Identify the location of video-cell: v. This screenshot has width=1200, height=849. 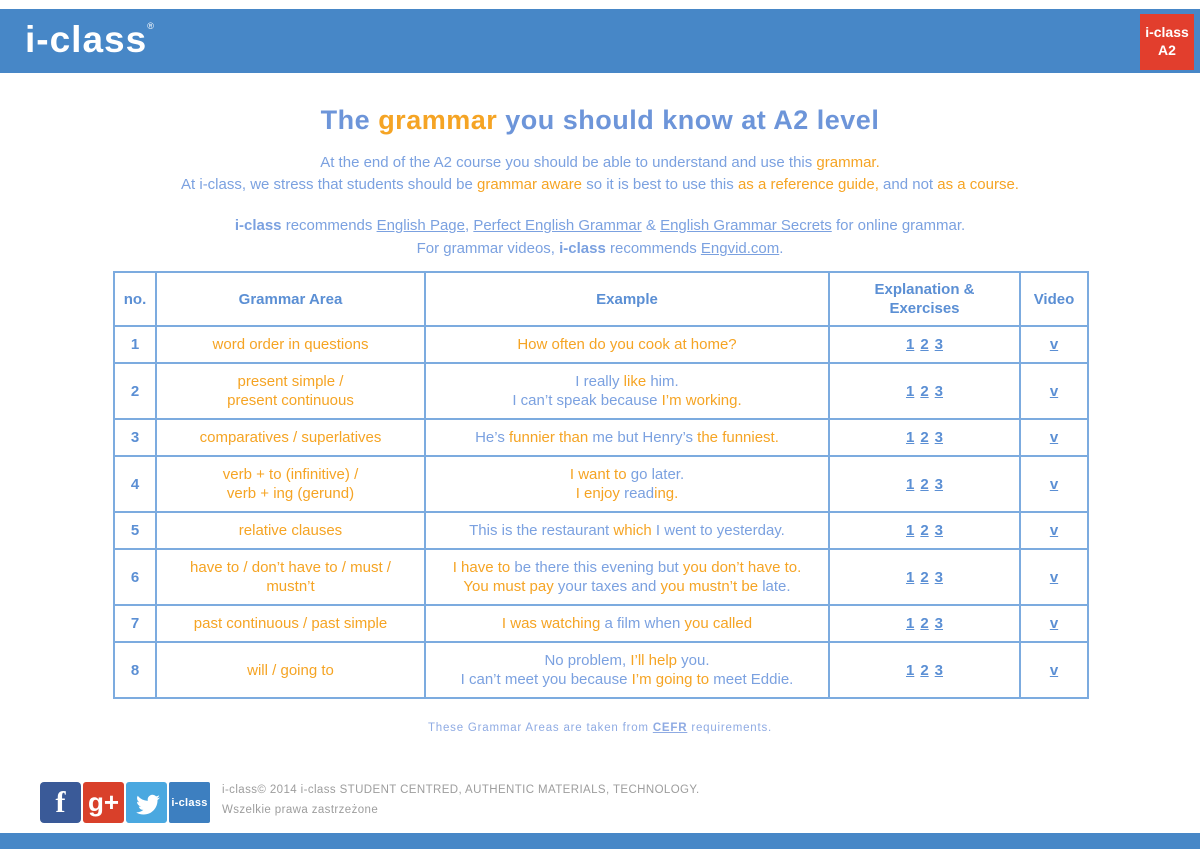
(1054, 623).